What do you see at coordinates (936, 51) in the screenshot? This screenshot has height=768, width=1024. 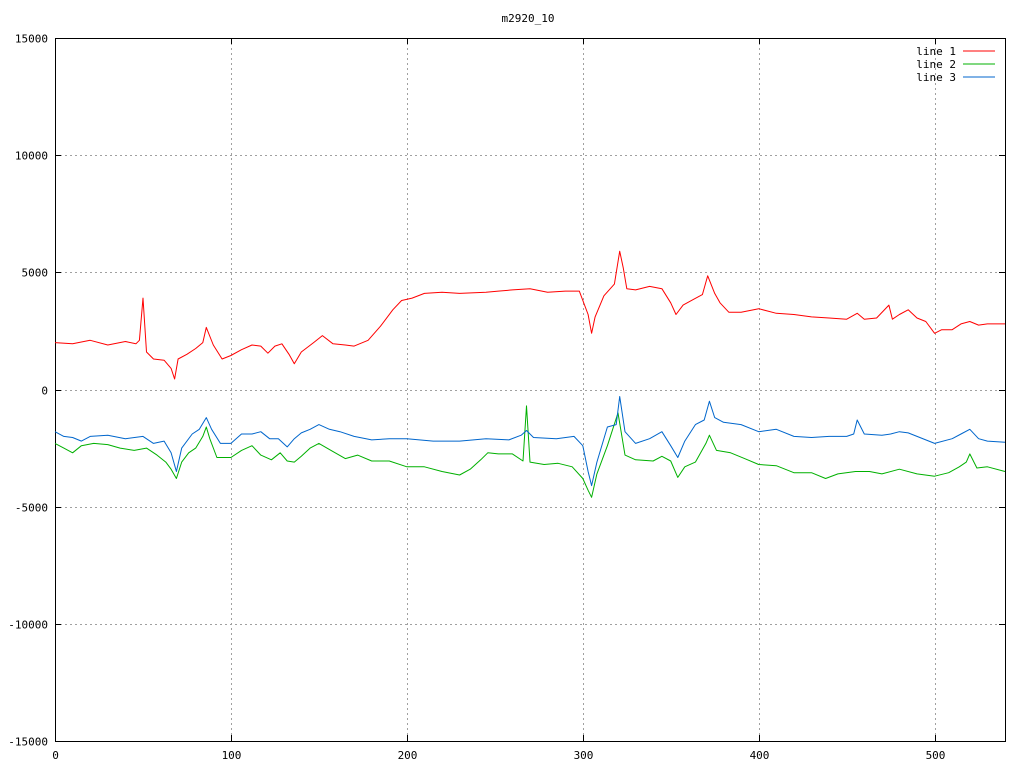 I see `legend-label-1: line 1` at bounding box center [936, 51].